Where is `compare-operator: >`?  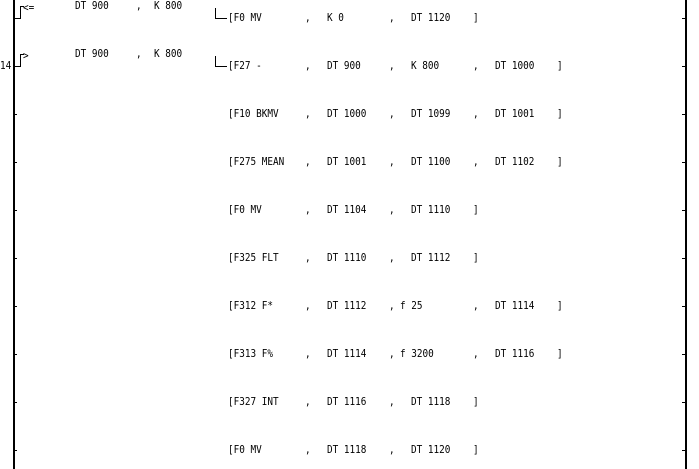 compare-operator: > is located at coordinates (26, 55).